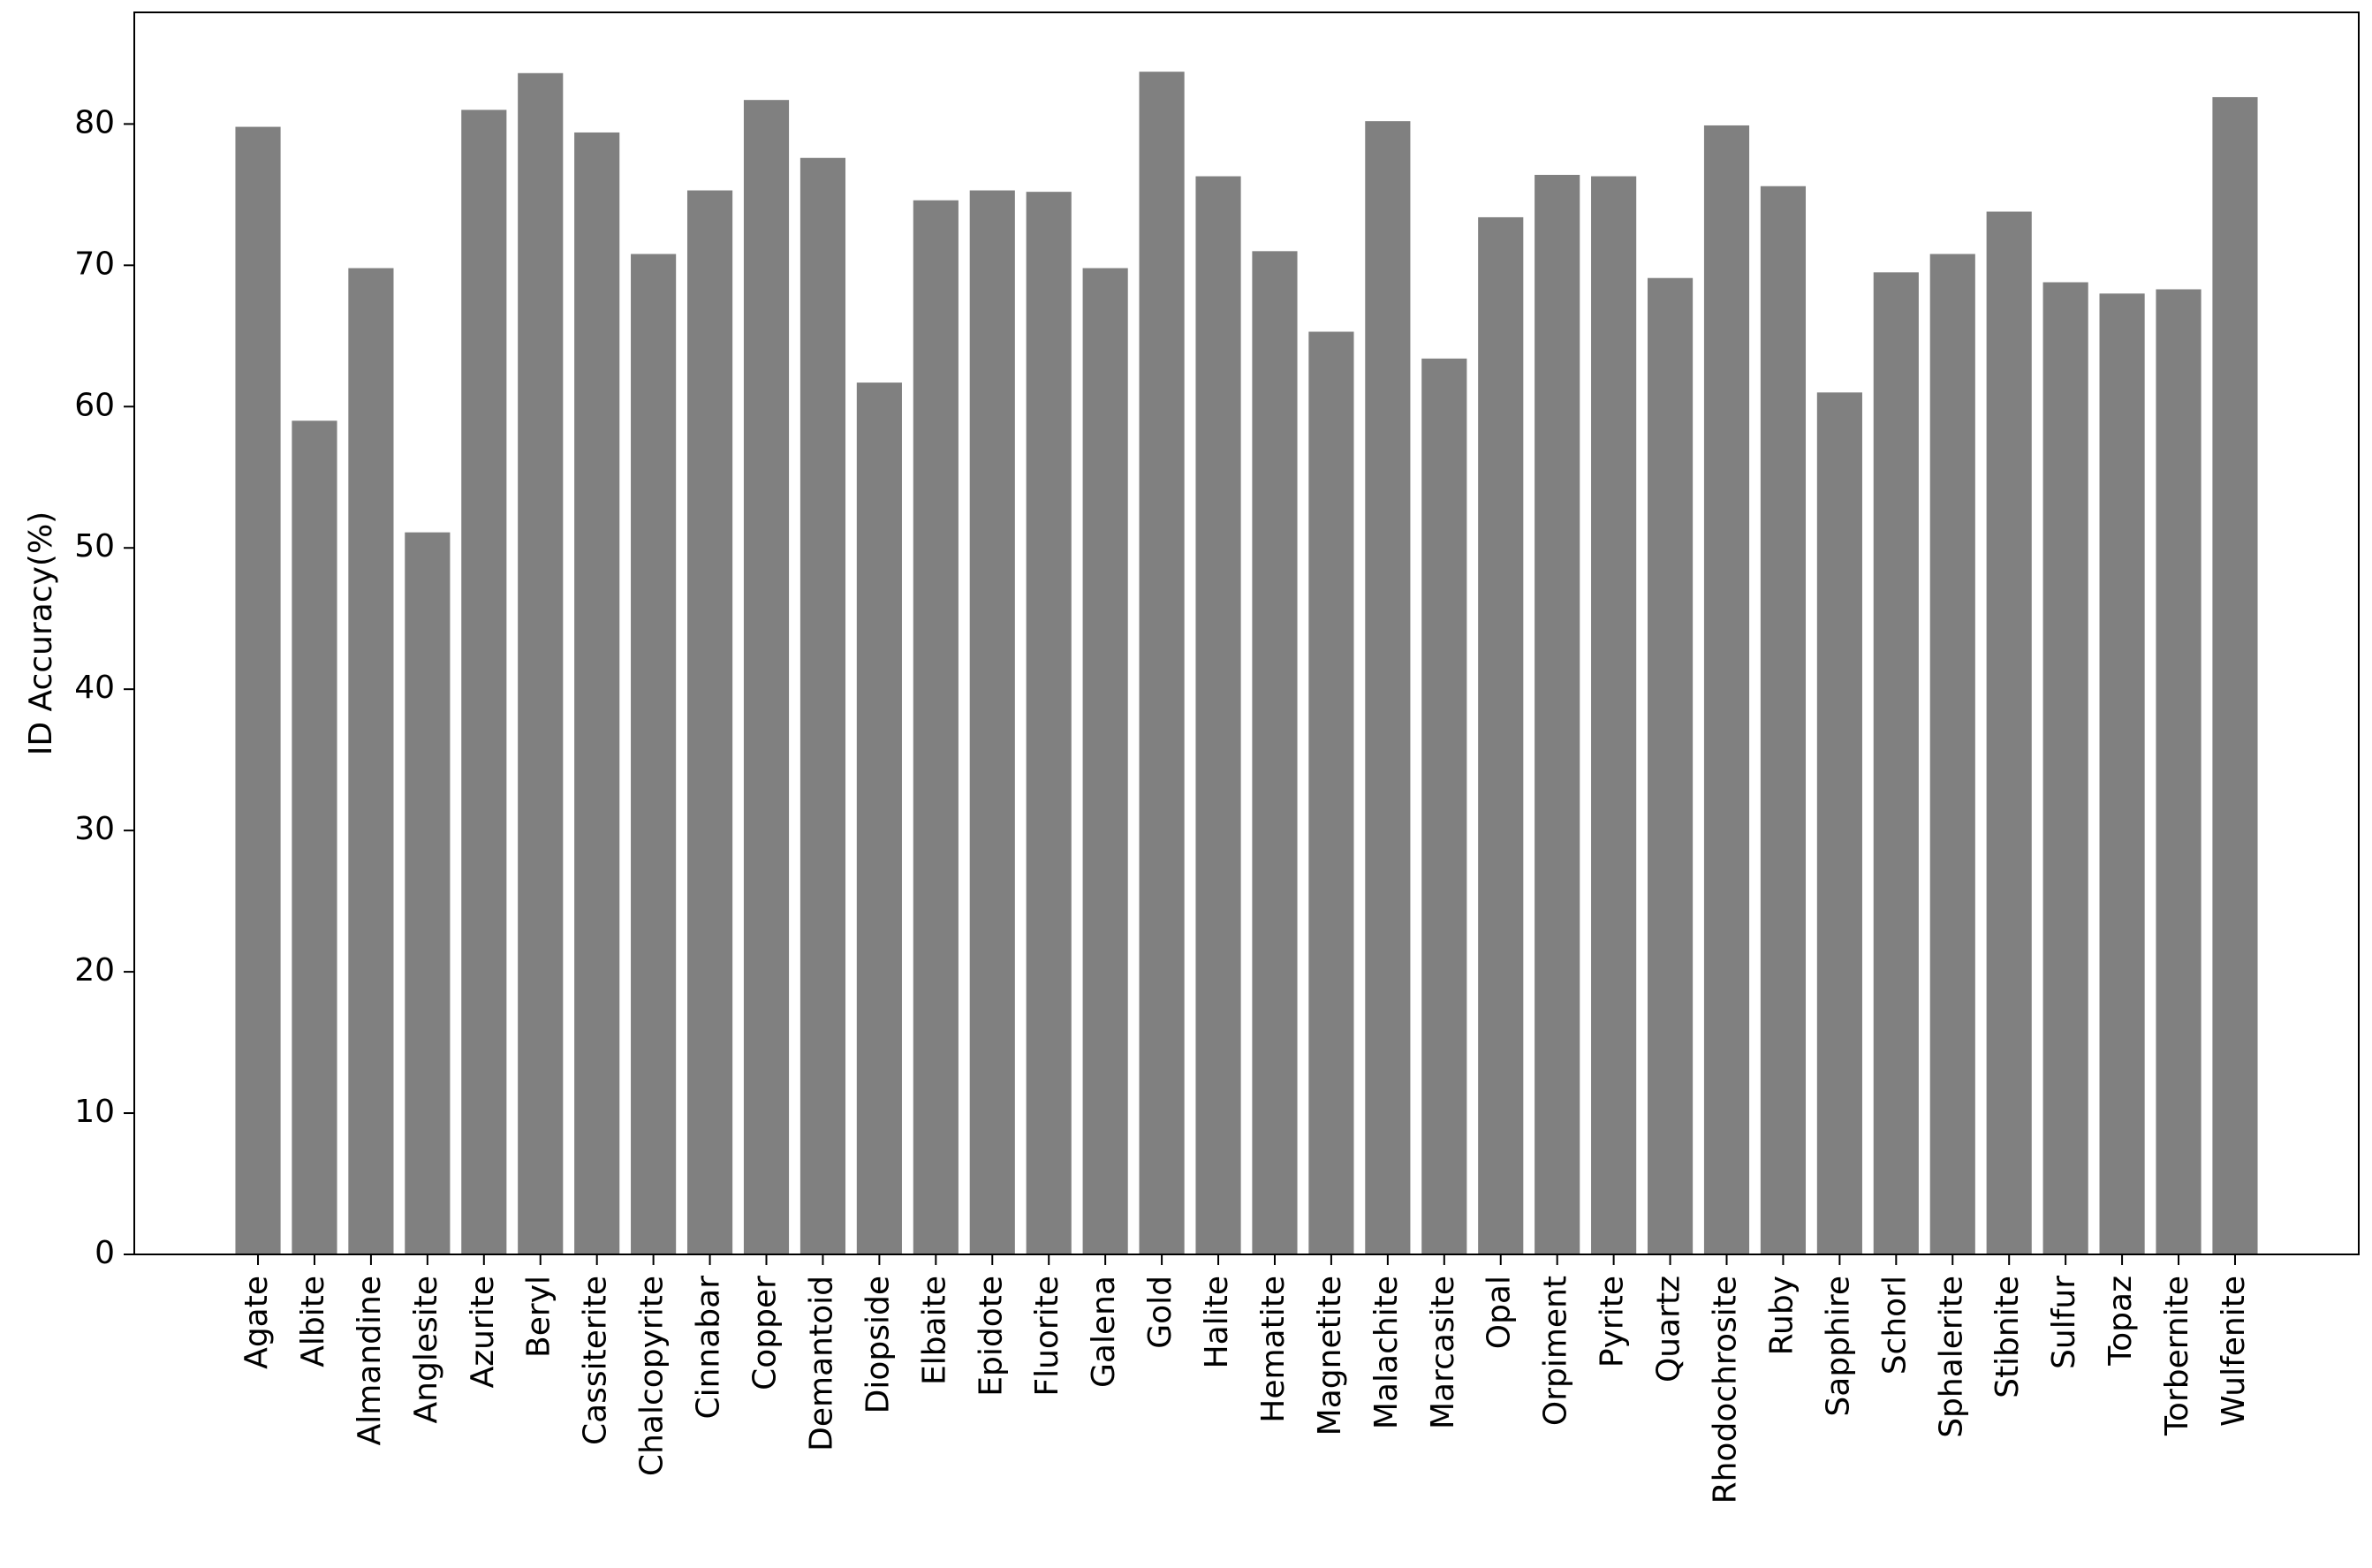 This screenshot has width=2372, height=1568. I want to click on y-tick-label: 70, so click(94, 264).